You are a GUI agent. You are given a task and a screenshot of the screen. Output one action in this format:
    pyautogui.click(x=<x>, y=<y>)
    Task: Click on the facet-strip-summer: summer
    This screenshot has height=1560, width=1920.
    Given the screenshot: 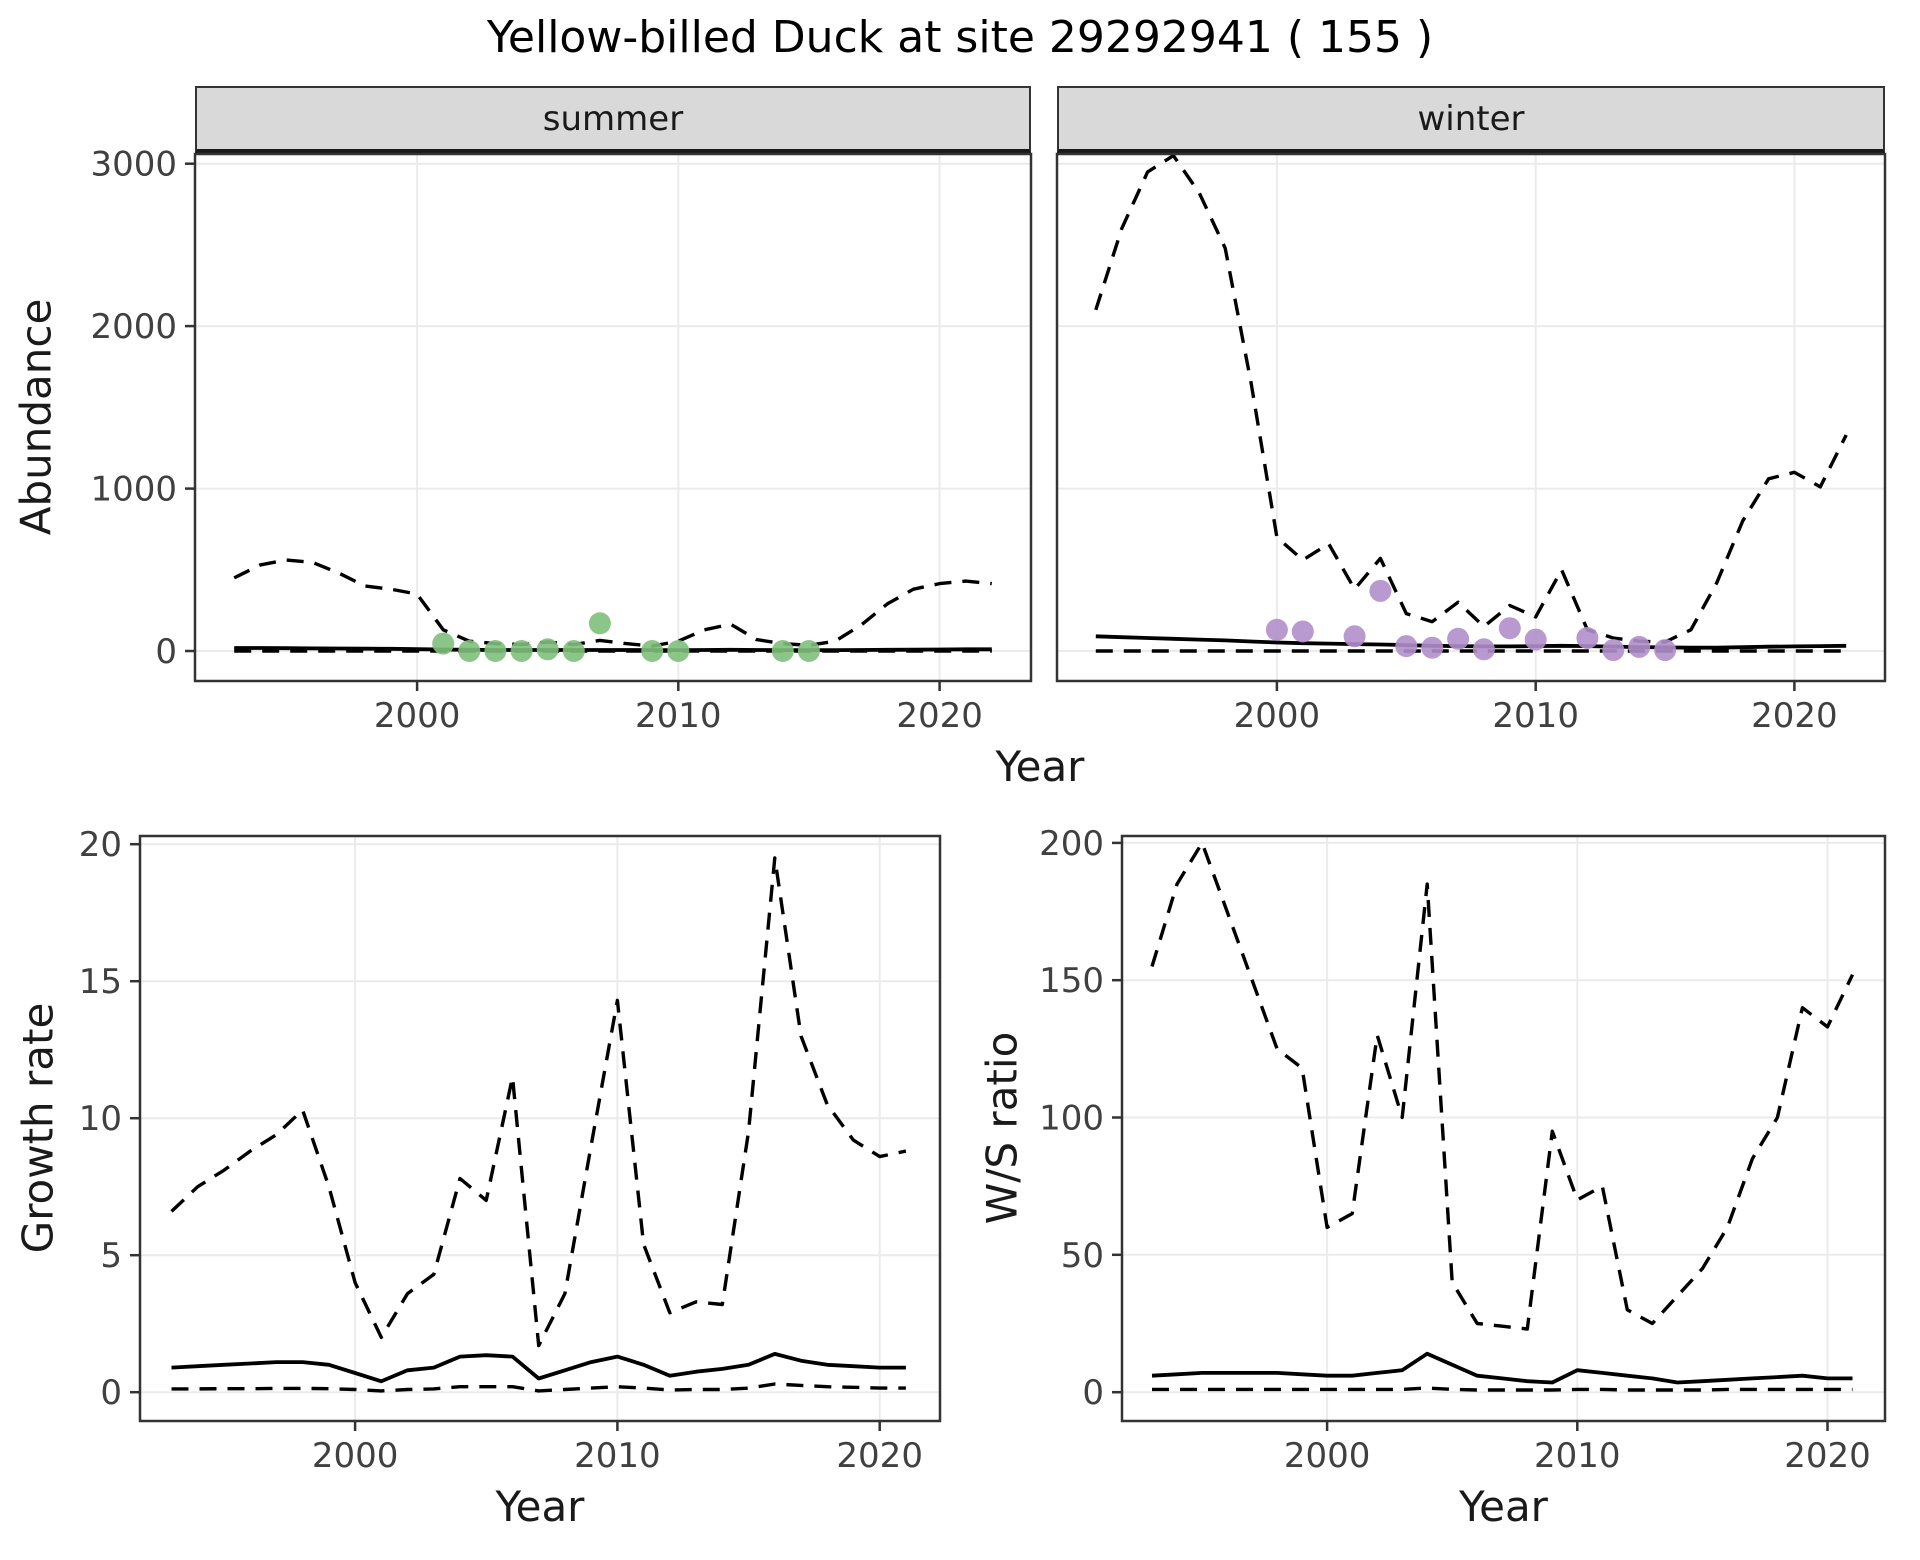 What is the action you would take?
    pyautogui.click(x=613, y=120)
    